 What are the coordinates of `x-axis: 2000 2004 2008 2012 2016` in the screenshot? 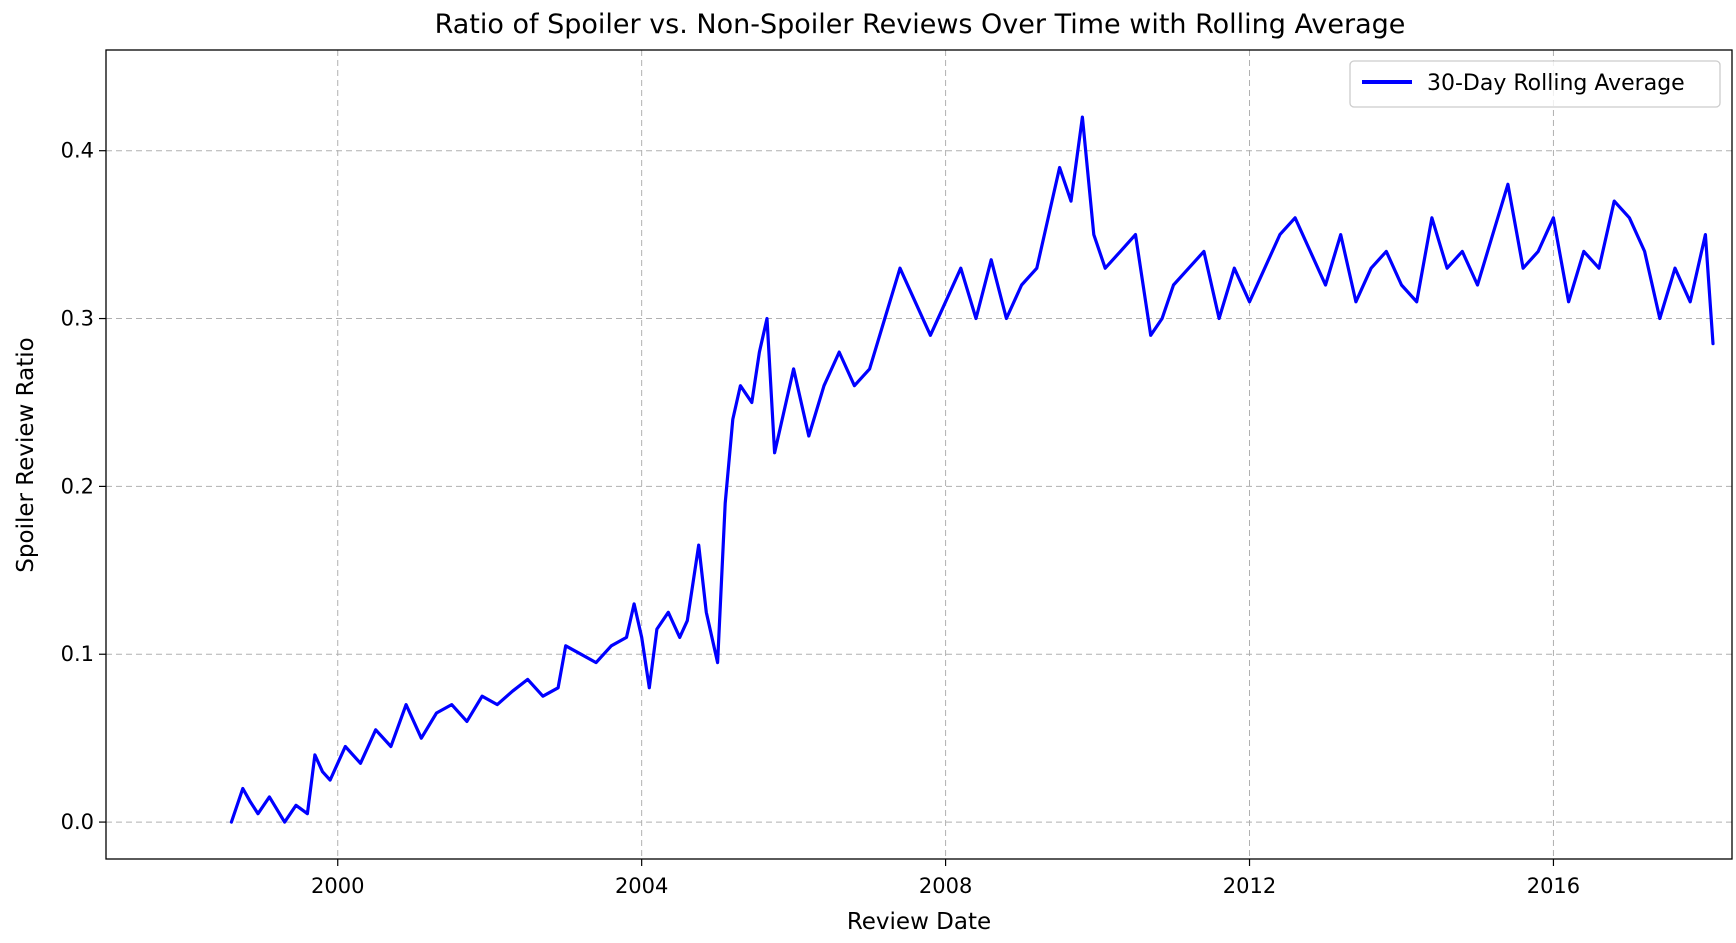 It's located at (945, 878).